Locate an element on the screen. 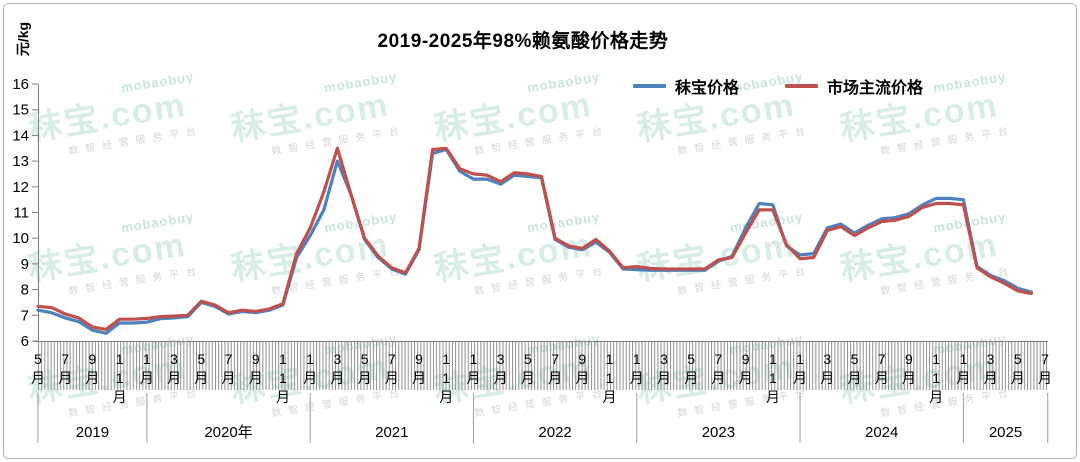 The width and height of the screenshot is (1080, 462). svg-text: 14 is located at coordinates (20, 135).